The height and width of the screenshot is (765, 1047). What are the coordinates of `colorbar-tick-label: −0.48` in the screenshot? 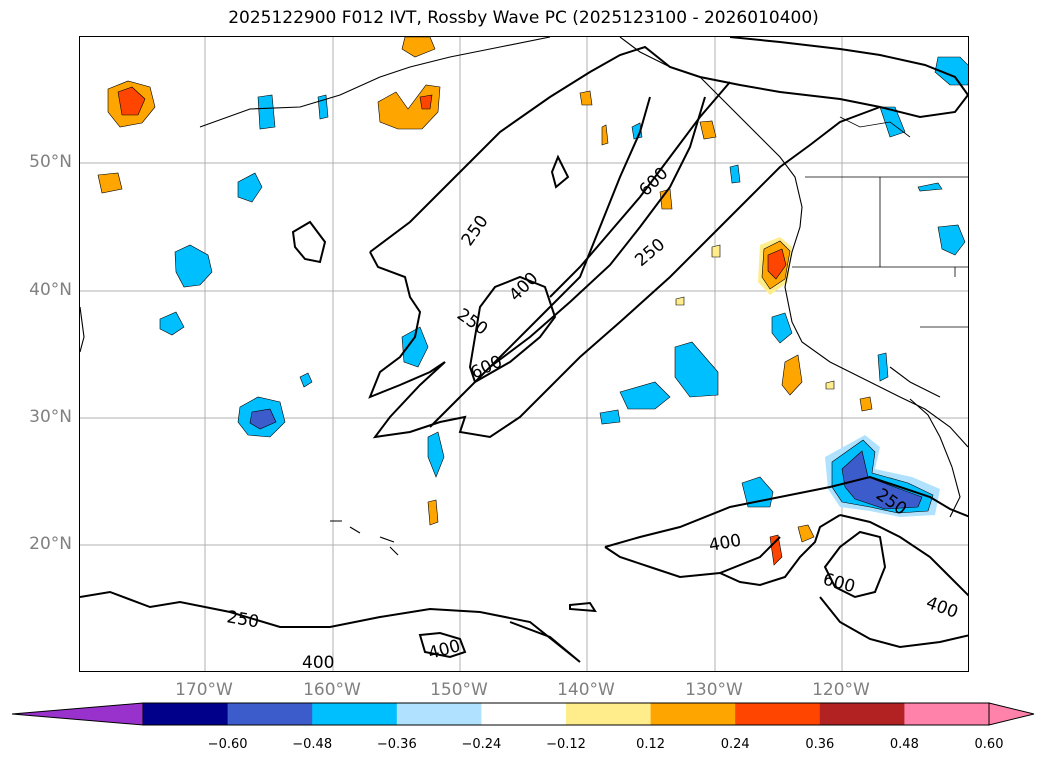 It's located at (312, 744).